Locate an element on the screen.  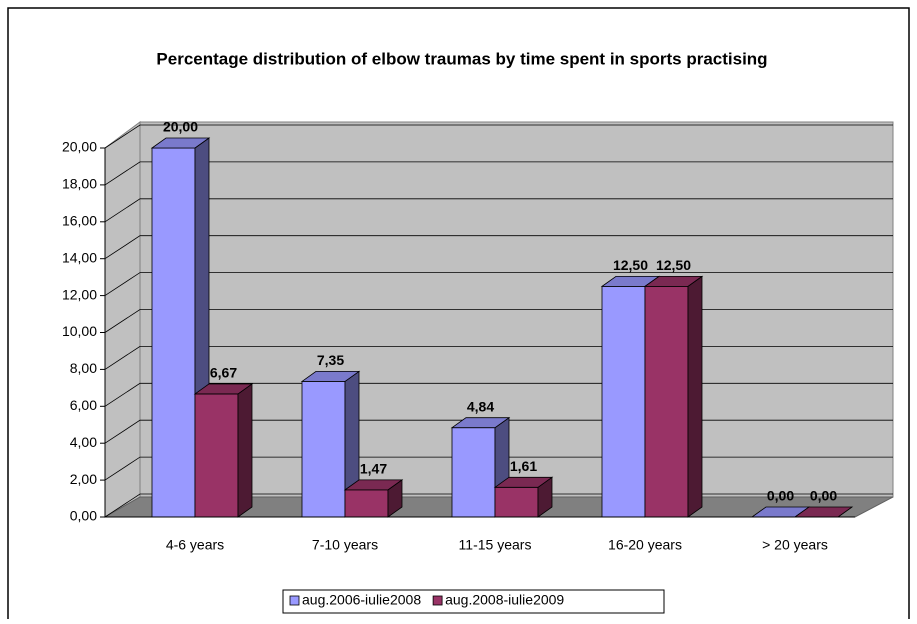
y-tick-label: 18,00 is located at coordinates (79, 184).